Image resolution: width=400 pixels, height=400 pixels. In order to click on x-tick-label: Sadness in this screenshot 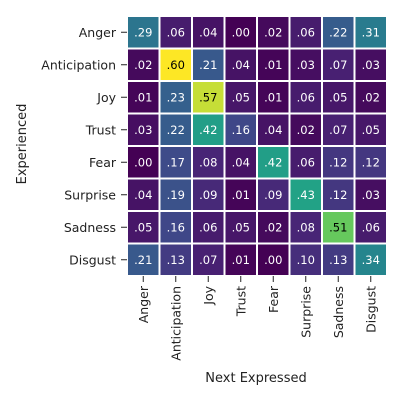, I will do `click(338, 312)`.